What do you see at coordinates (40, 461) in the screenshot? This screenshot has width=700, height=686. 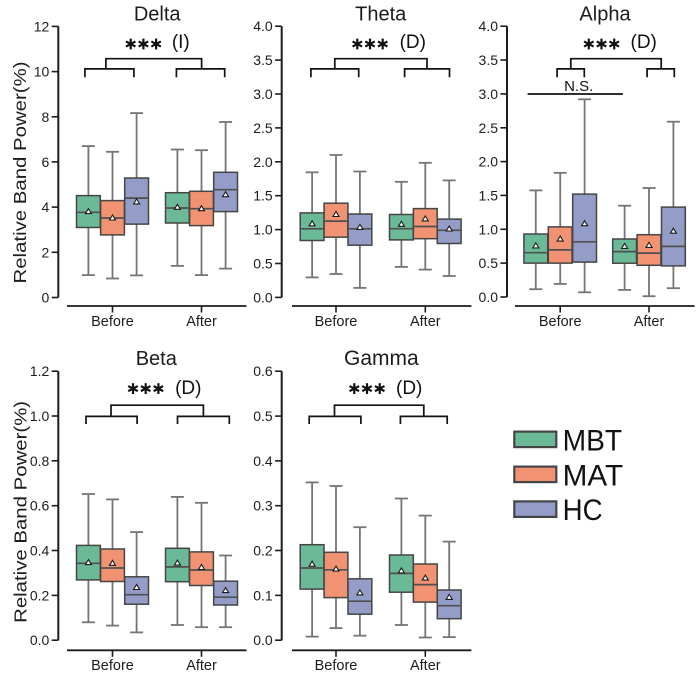 I see `svg-text: 0.8` at bounding box center [40, 461].